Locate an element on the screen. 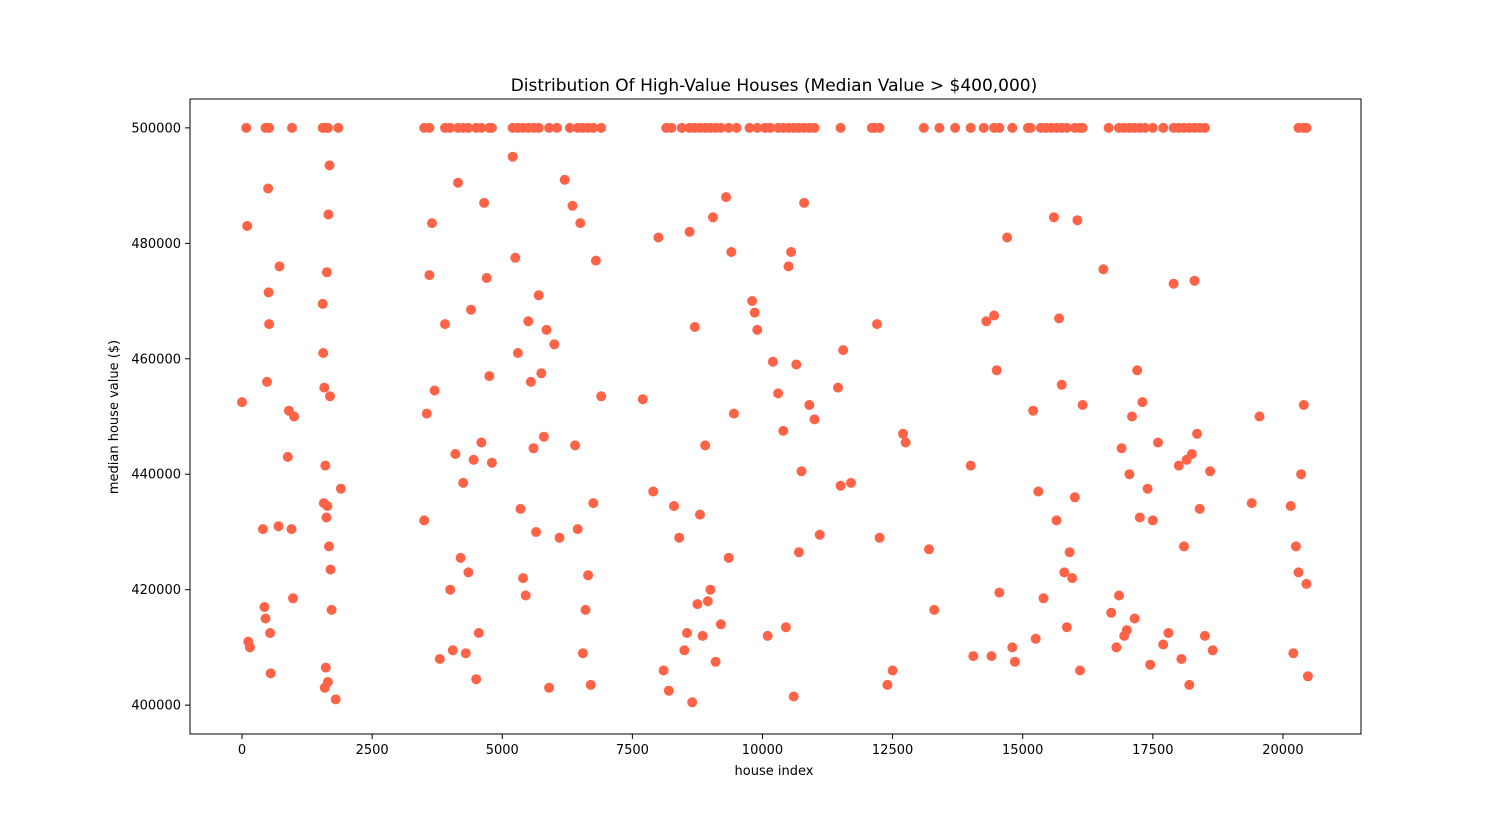 Image resolution: width=1512 pixels, height=825 pixels. y-tick-label: 420000 is located at coordinates (156, 590).